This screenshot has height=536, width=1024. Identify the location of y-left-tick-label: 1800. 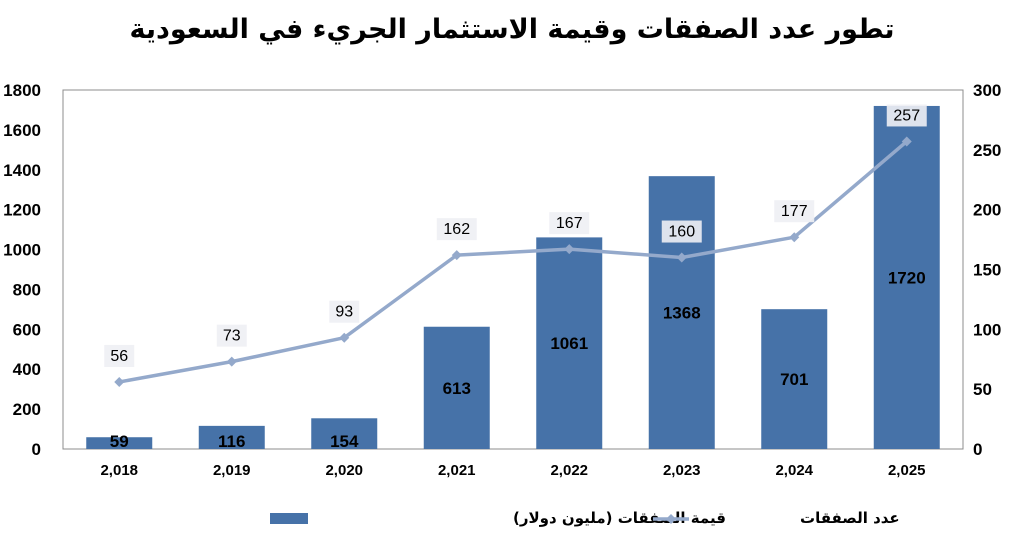
(22, 90).